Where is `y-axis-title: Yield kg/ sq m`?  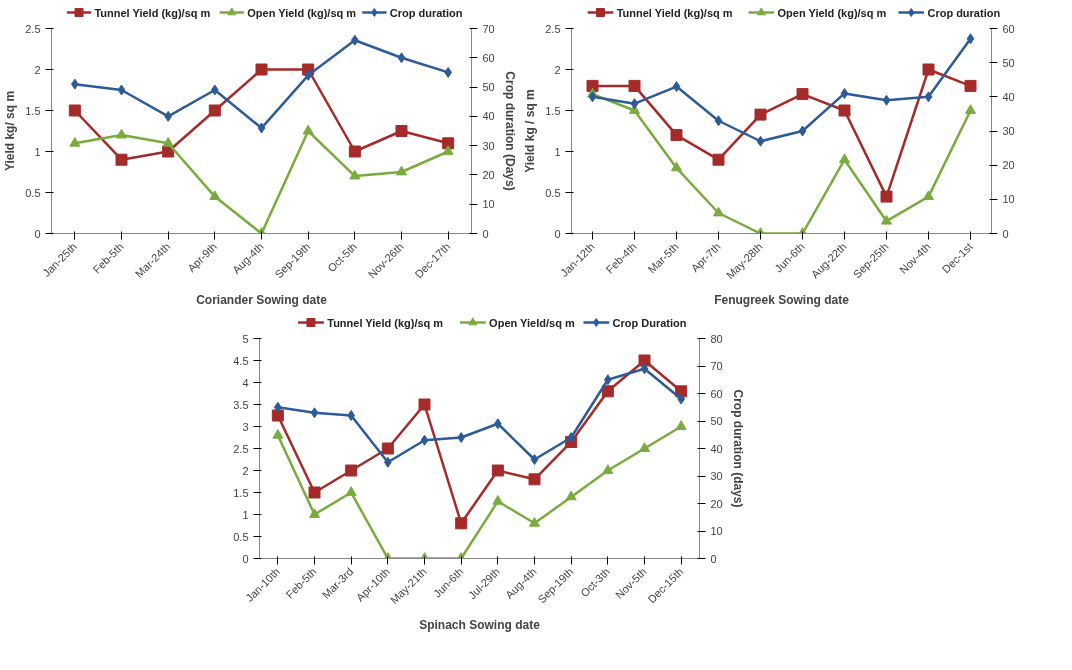
y-axis-title: Yield kg/ sq m is located at coordinates (10, 131).